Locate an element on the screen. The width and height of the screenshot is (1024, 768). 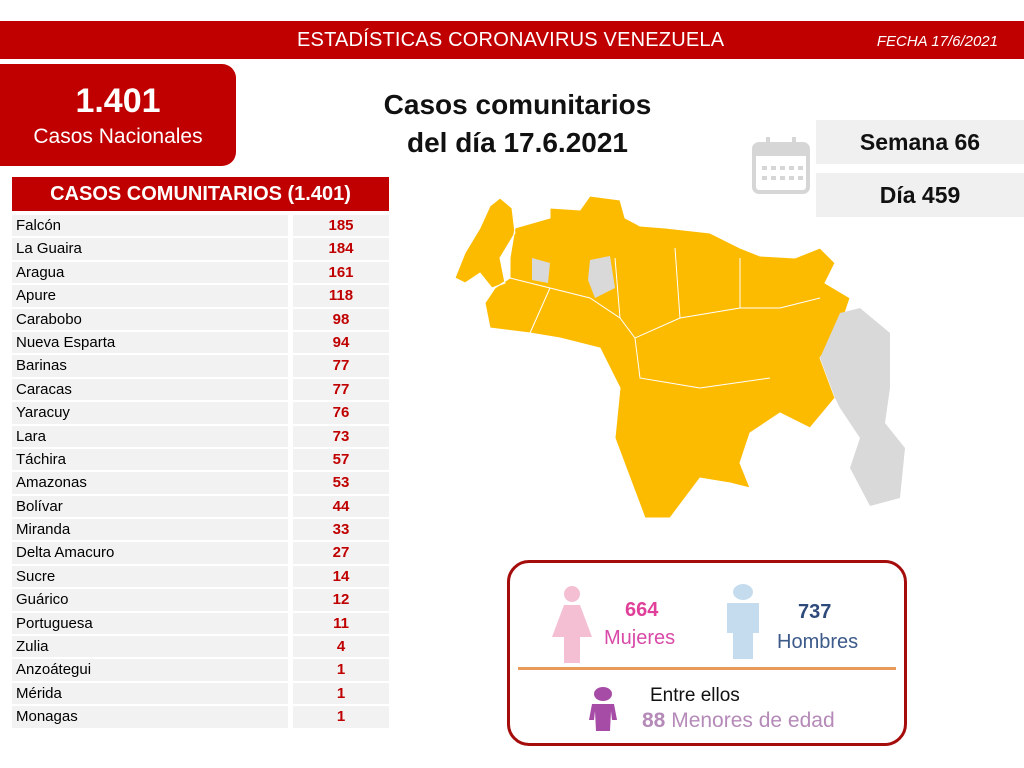
state-cases: 161 is located at coordinates (341, 273).